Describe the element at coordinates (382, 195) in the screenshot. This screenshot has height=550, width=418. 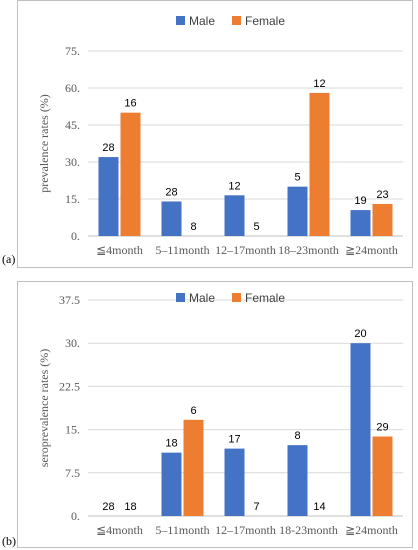
I see `data-label: 23` at that location.